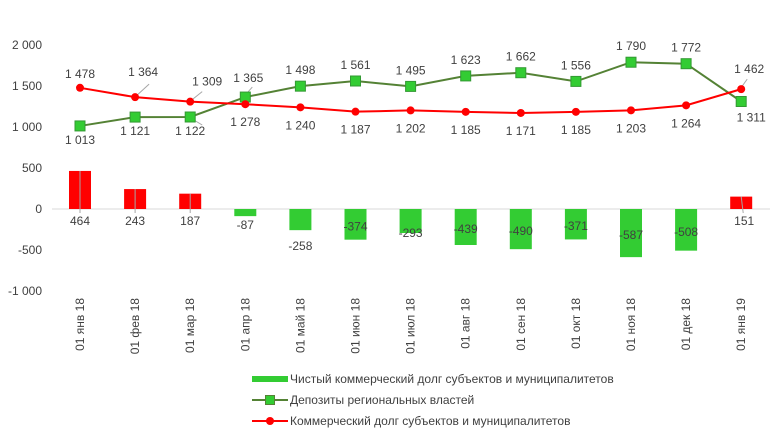 Image resolution: width=772 pixels, height=432 pixels. What do you see at coordinates (411, 233) in the screenshot?
I see `bar-data-label: -293` at bounding box center [411, 233].